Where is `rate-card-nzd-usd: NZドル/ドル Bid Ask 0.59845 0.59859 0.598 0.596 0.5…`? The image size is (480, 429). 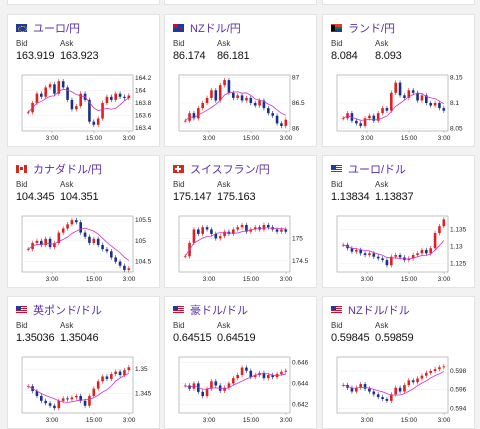 rate-card-nzd-usd: NZドル/ドル Bid Ask 0.59845 0.59859 0.598 0.596 0.5… is located at coordinates (398, 362).